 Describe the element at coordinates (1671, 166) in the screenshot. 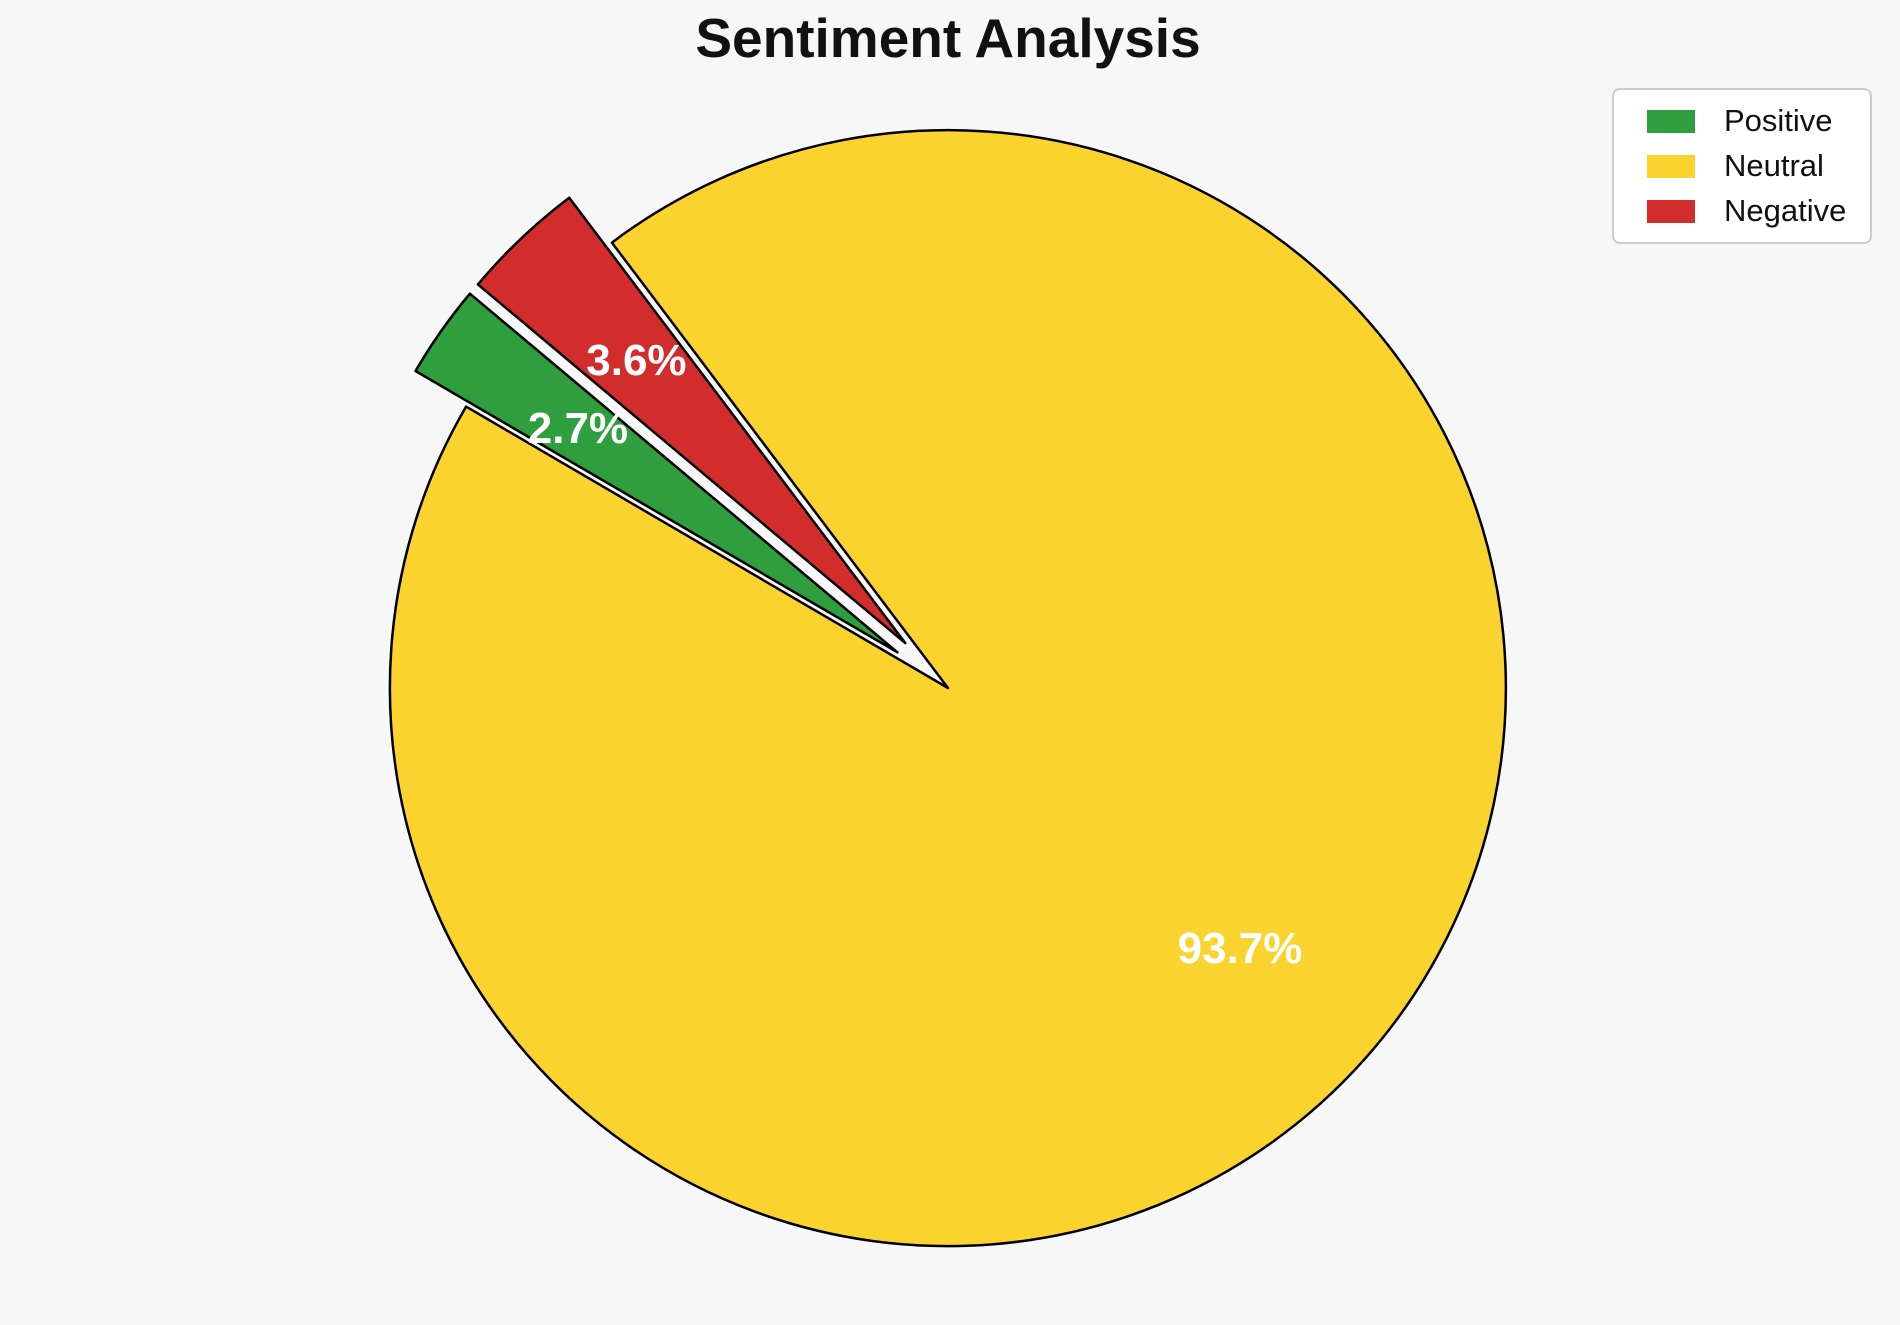

I see `legend-swatch-neutral` at that location.